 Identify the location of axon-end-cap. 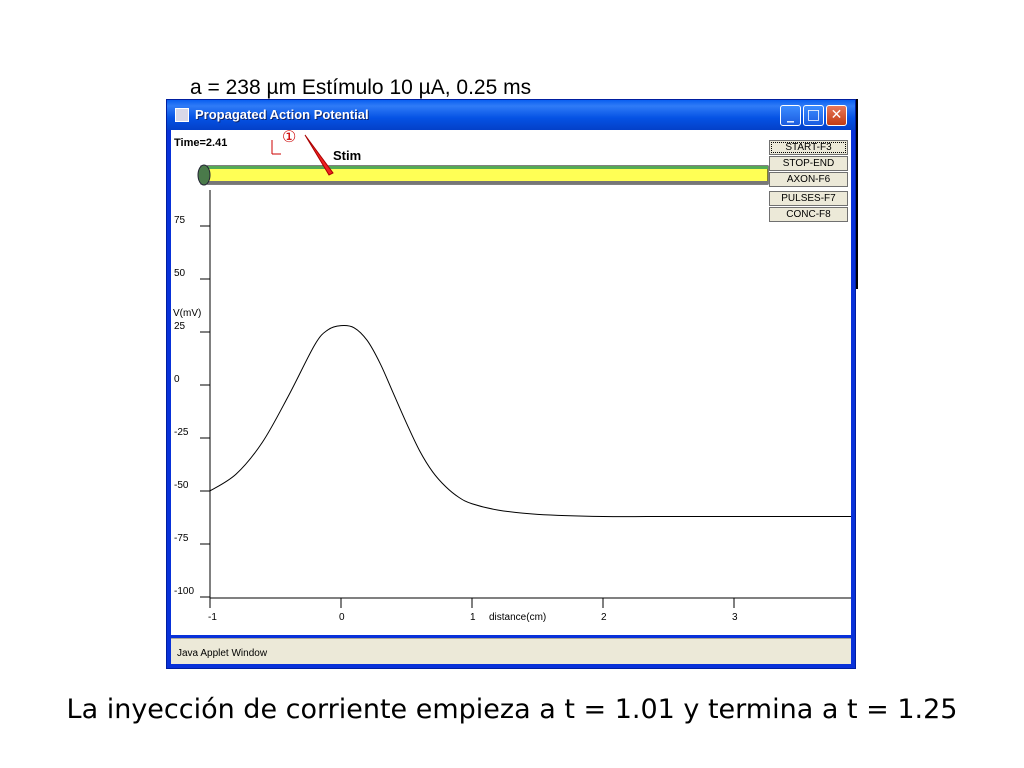
(204, 175).